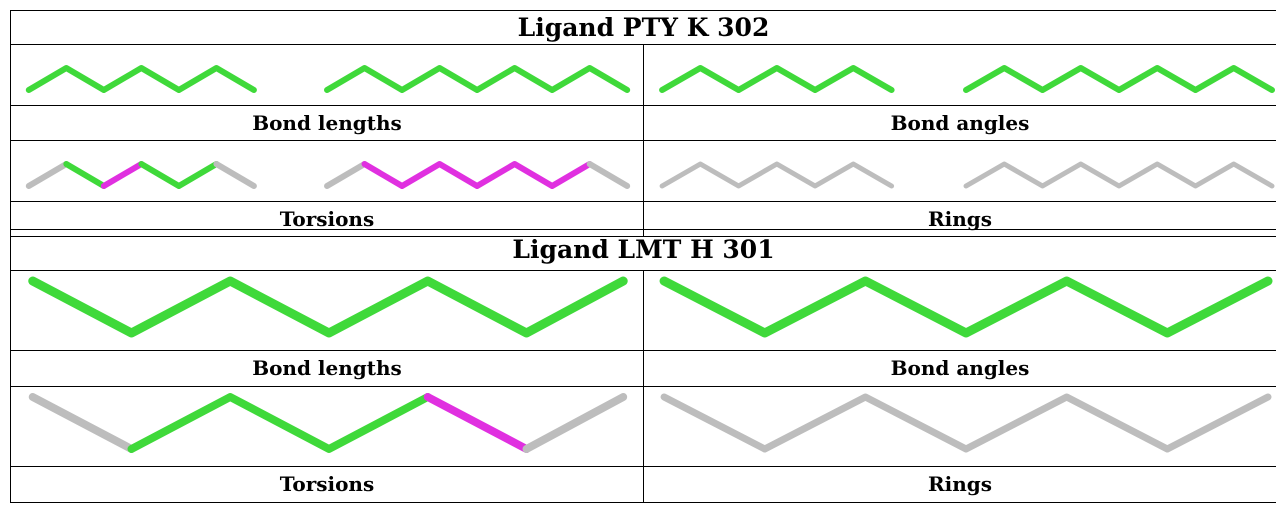 This screenshot has width=1276, height=510. Describe the element at coordinates (643, 250) in the screenshot. I see `ligand-title: Ligand LMT H 301` at that location.